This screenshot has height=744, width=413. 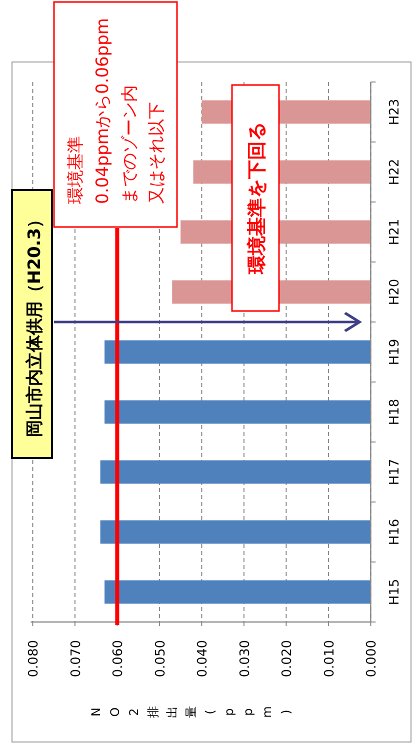 What do you see at coordinates (330, 659) in the screenshot?
I see `x-tick-label: 0.010` at bounding box center [330, 659].